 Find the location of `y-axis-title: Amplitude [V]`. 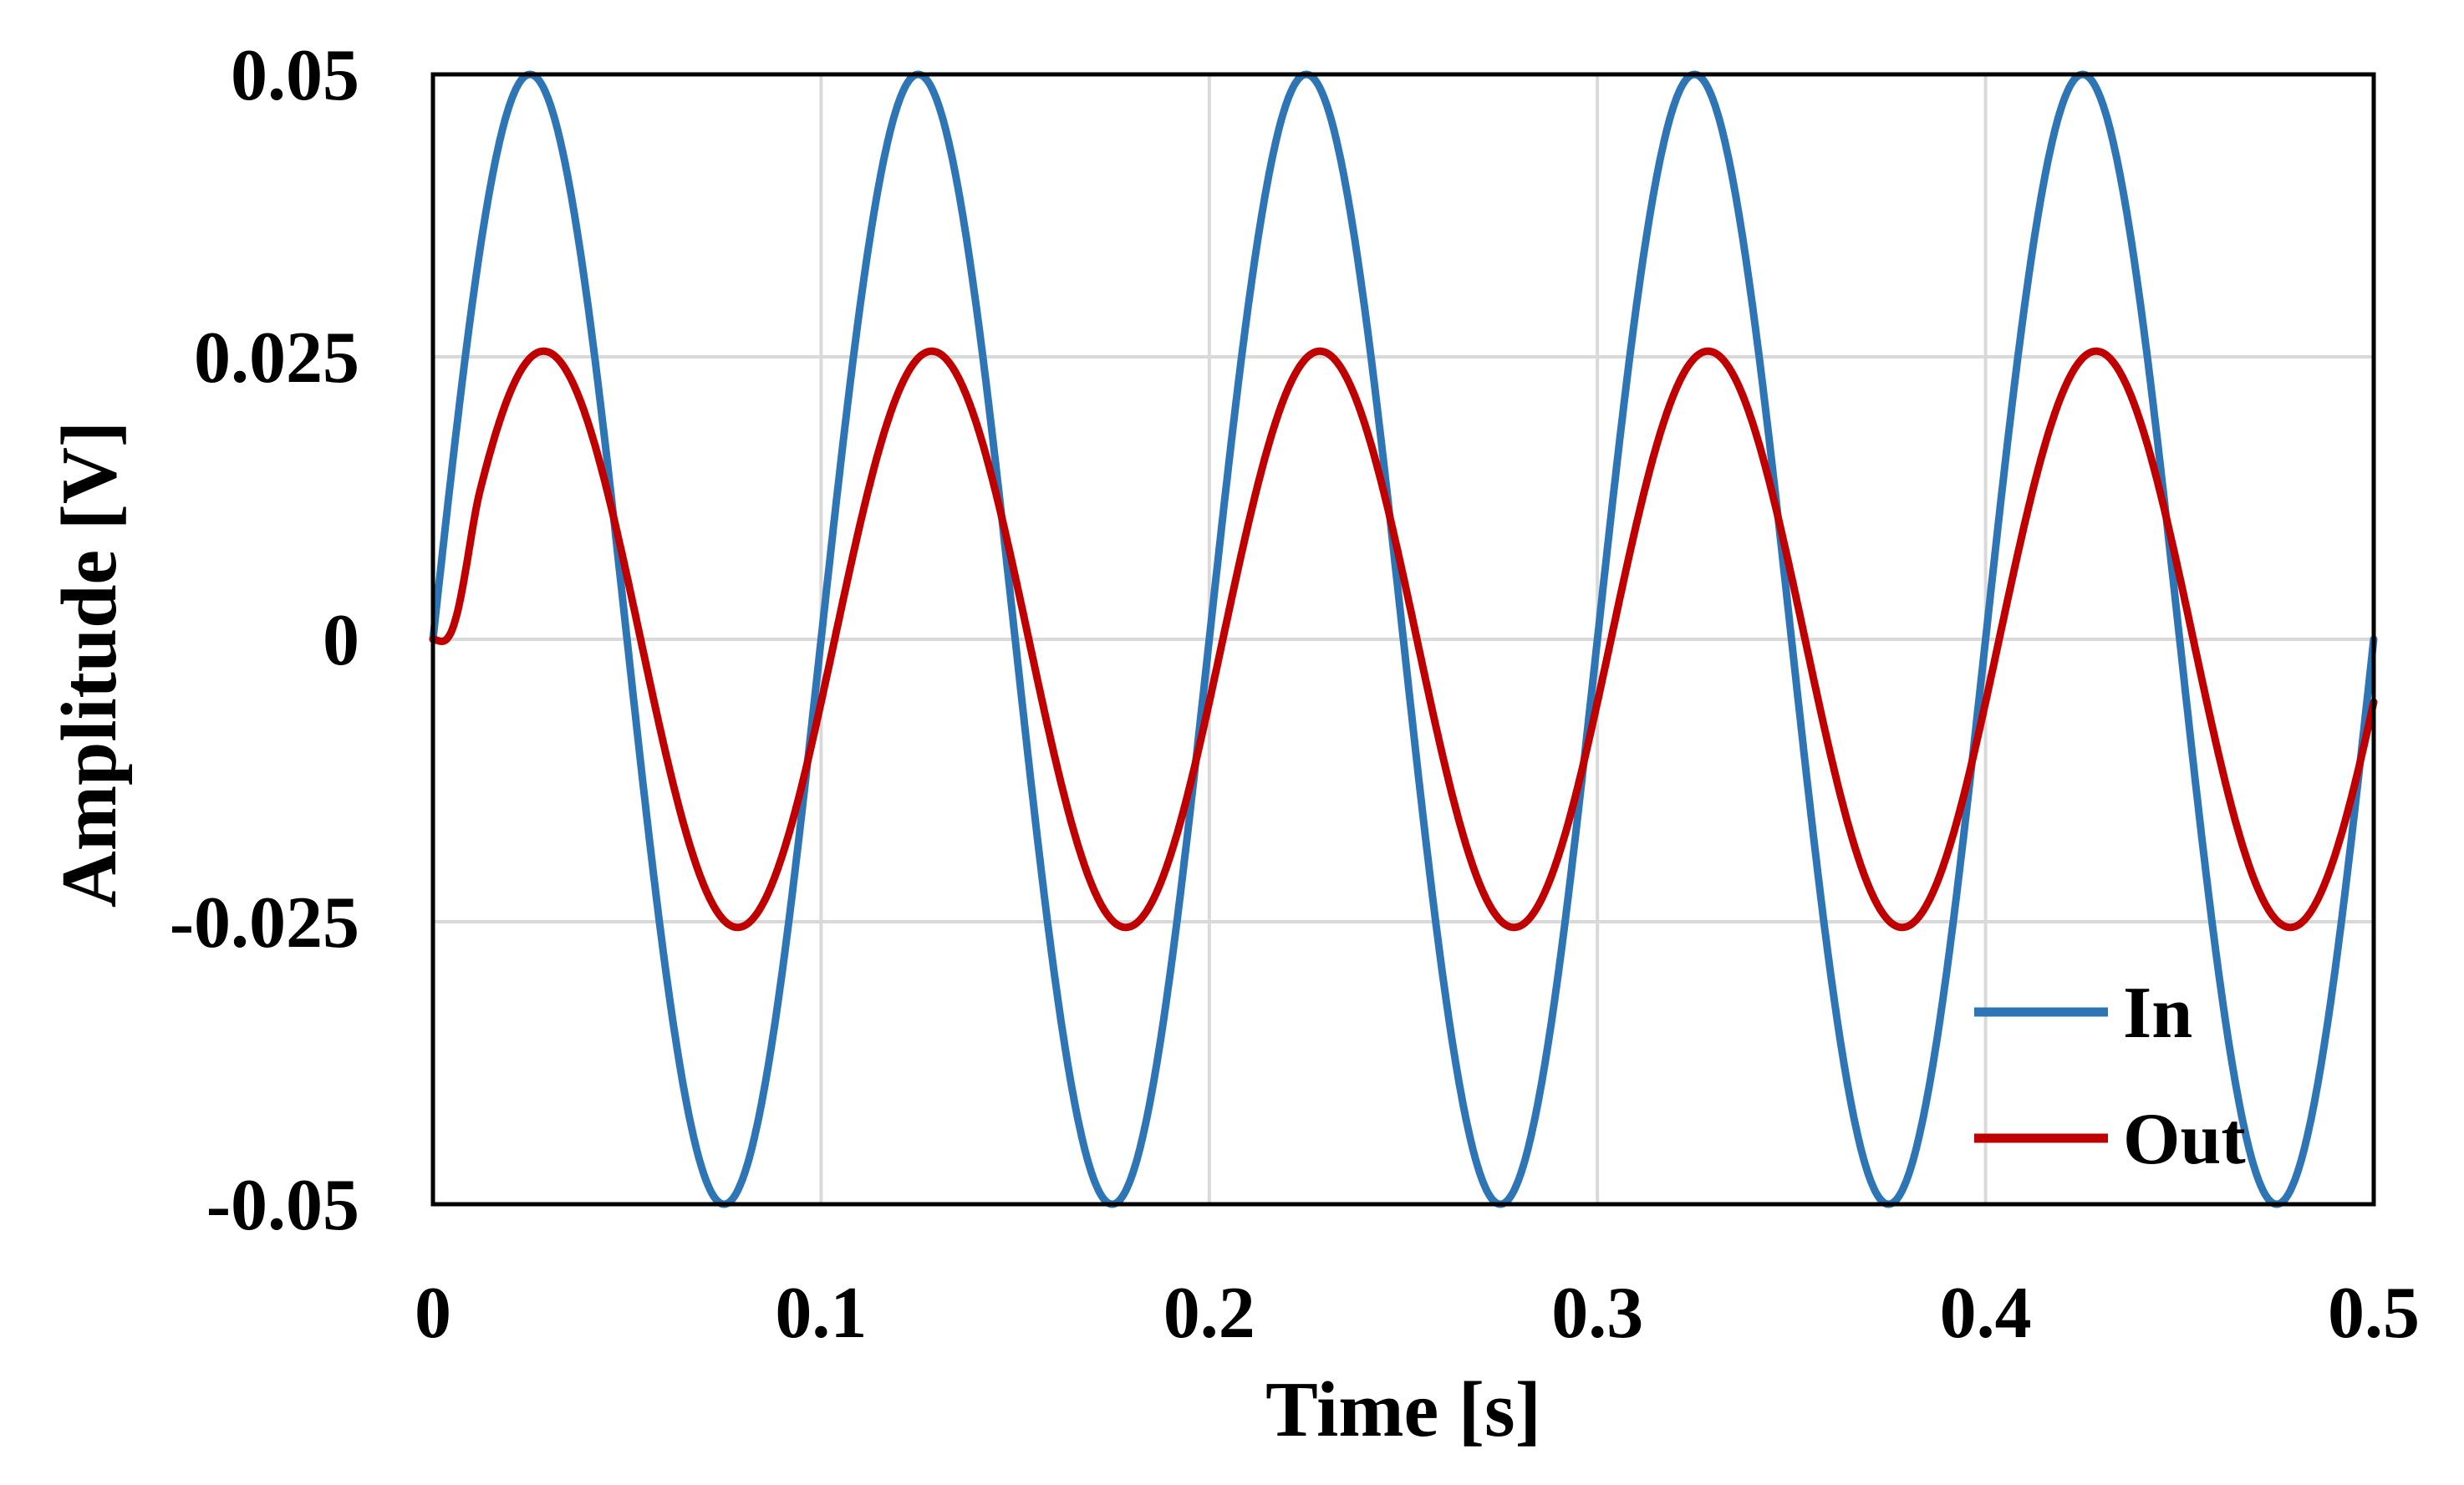

y-axis-title: Amplitude [V] is located at coordinates (89, 664).